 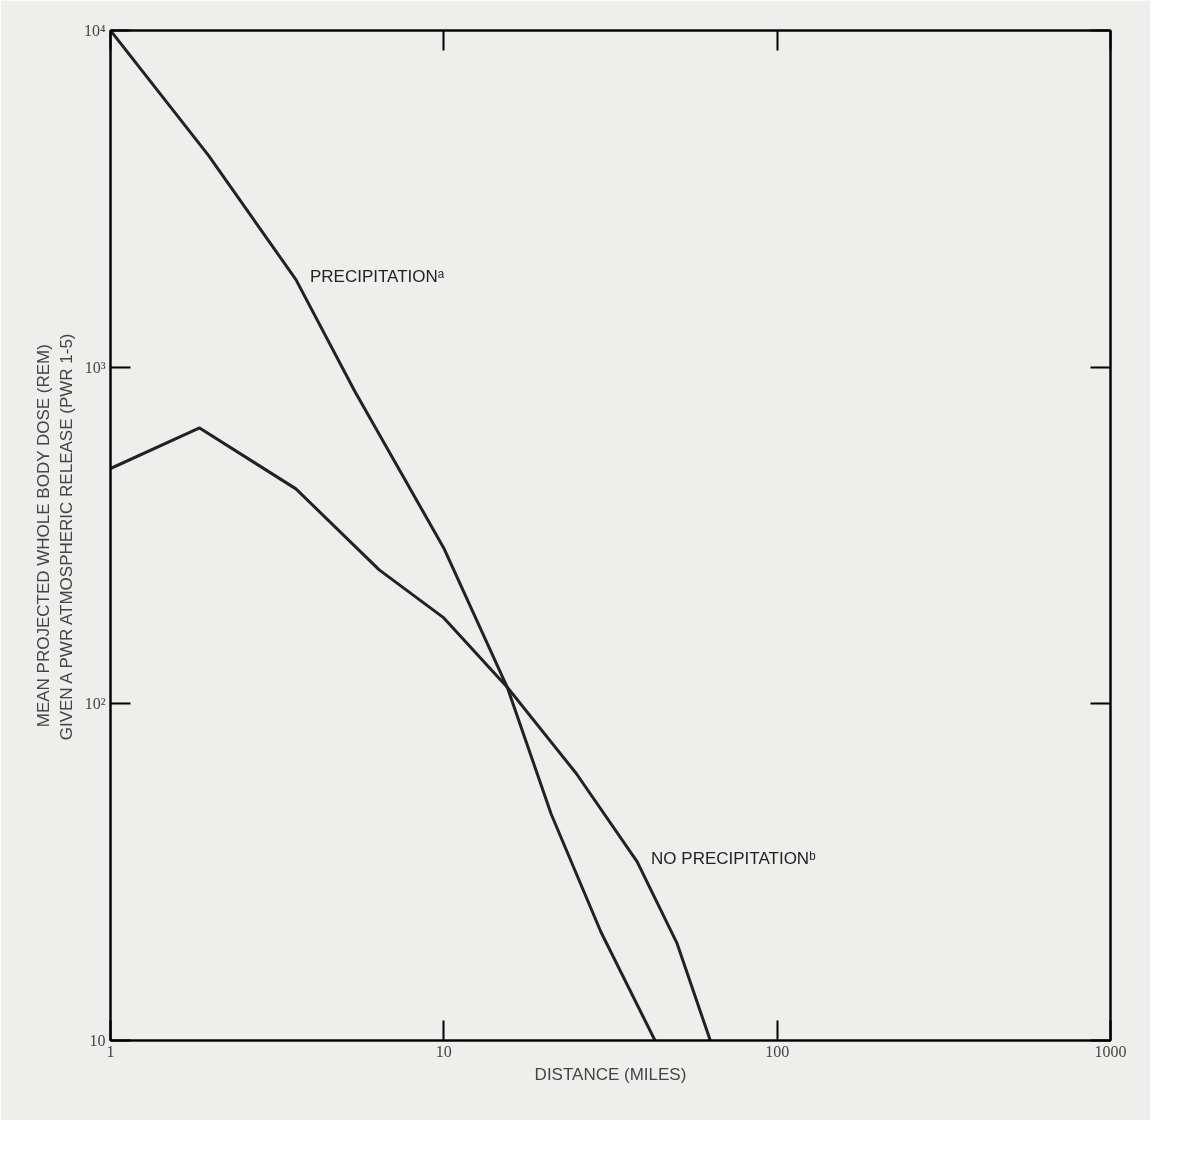 What do you see at coordinates (55, 537) in the screenshot?
I see `y-axis-title: MEAN PROJECTED WHOLE BODY DOSE (REM) GIVEN A PWR ATMOSPHERIC RELEASE (PWR 1-5)` at bounding box center [55, 537].